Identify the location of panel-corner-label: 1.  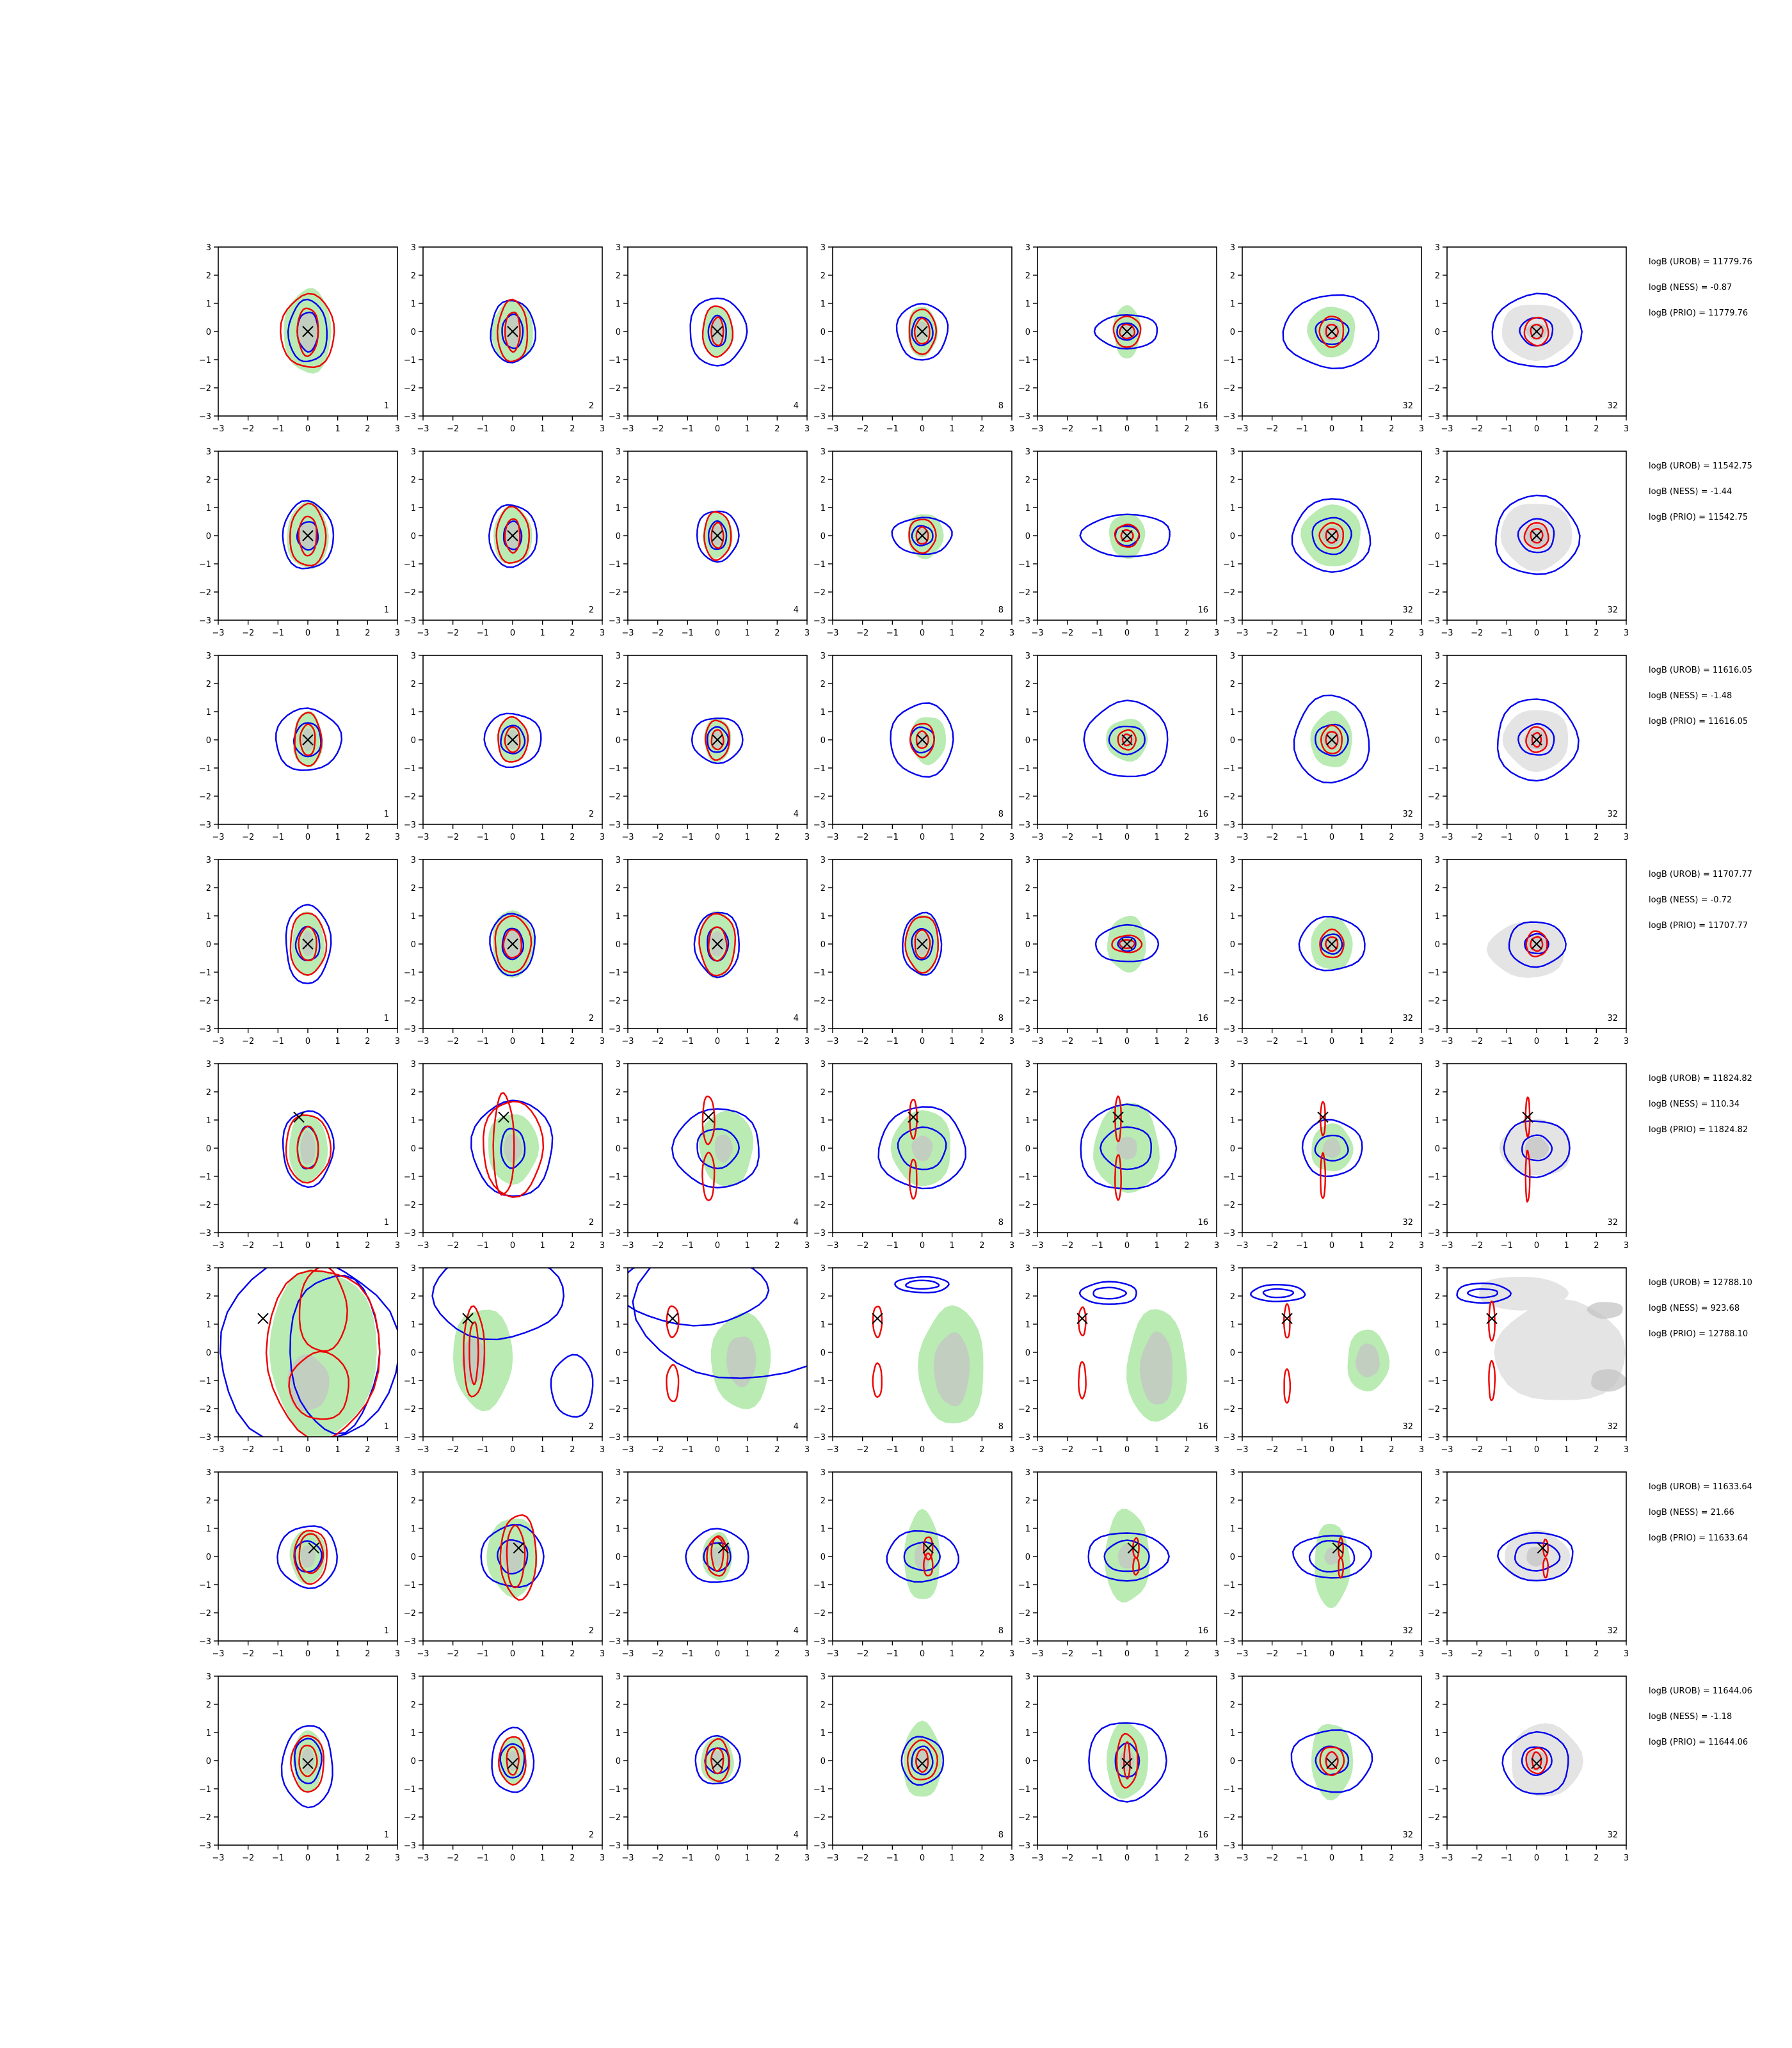
(386, 1223).